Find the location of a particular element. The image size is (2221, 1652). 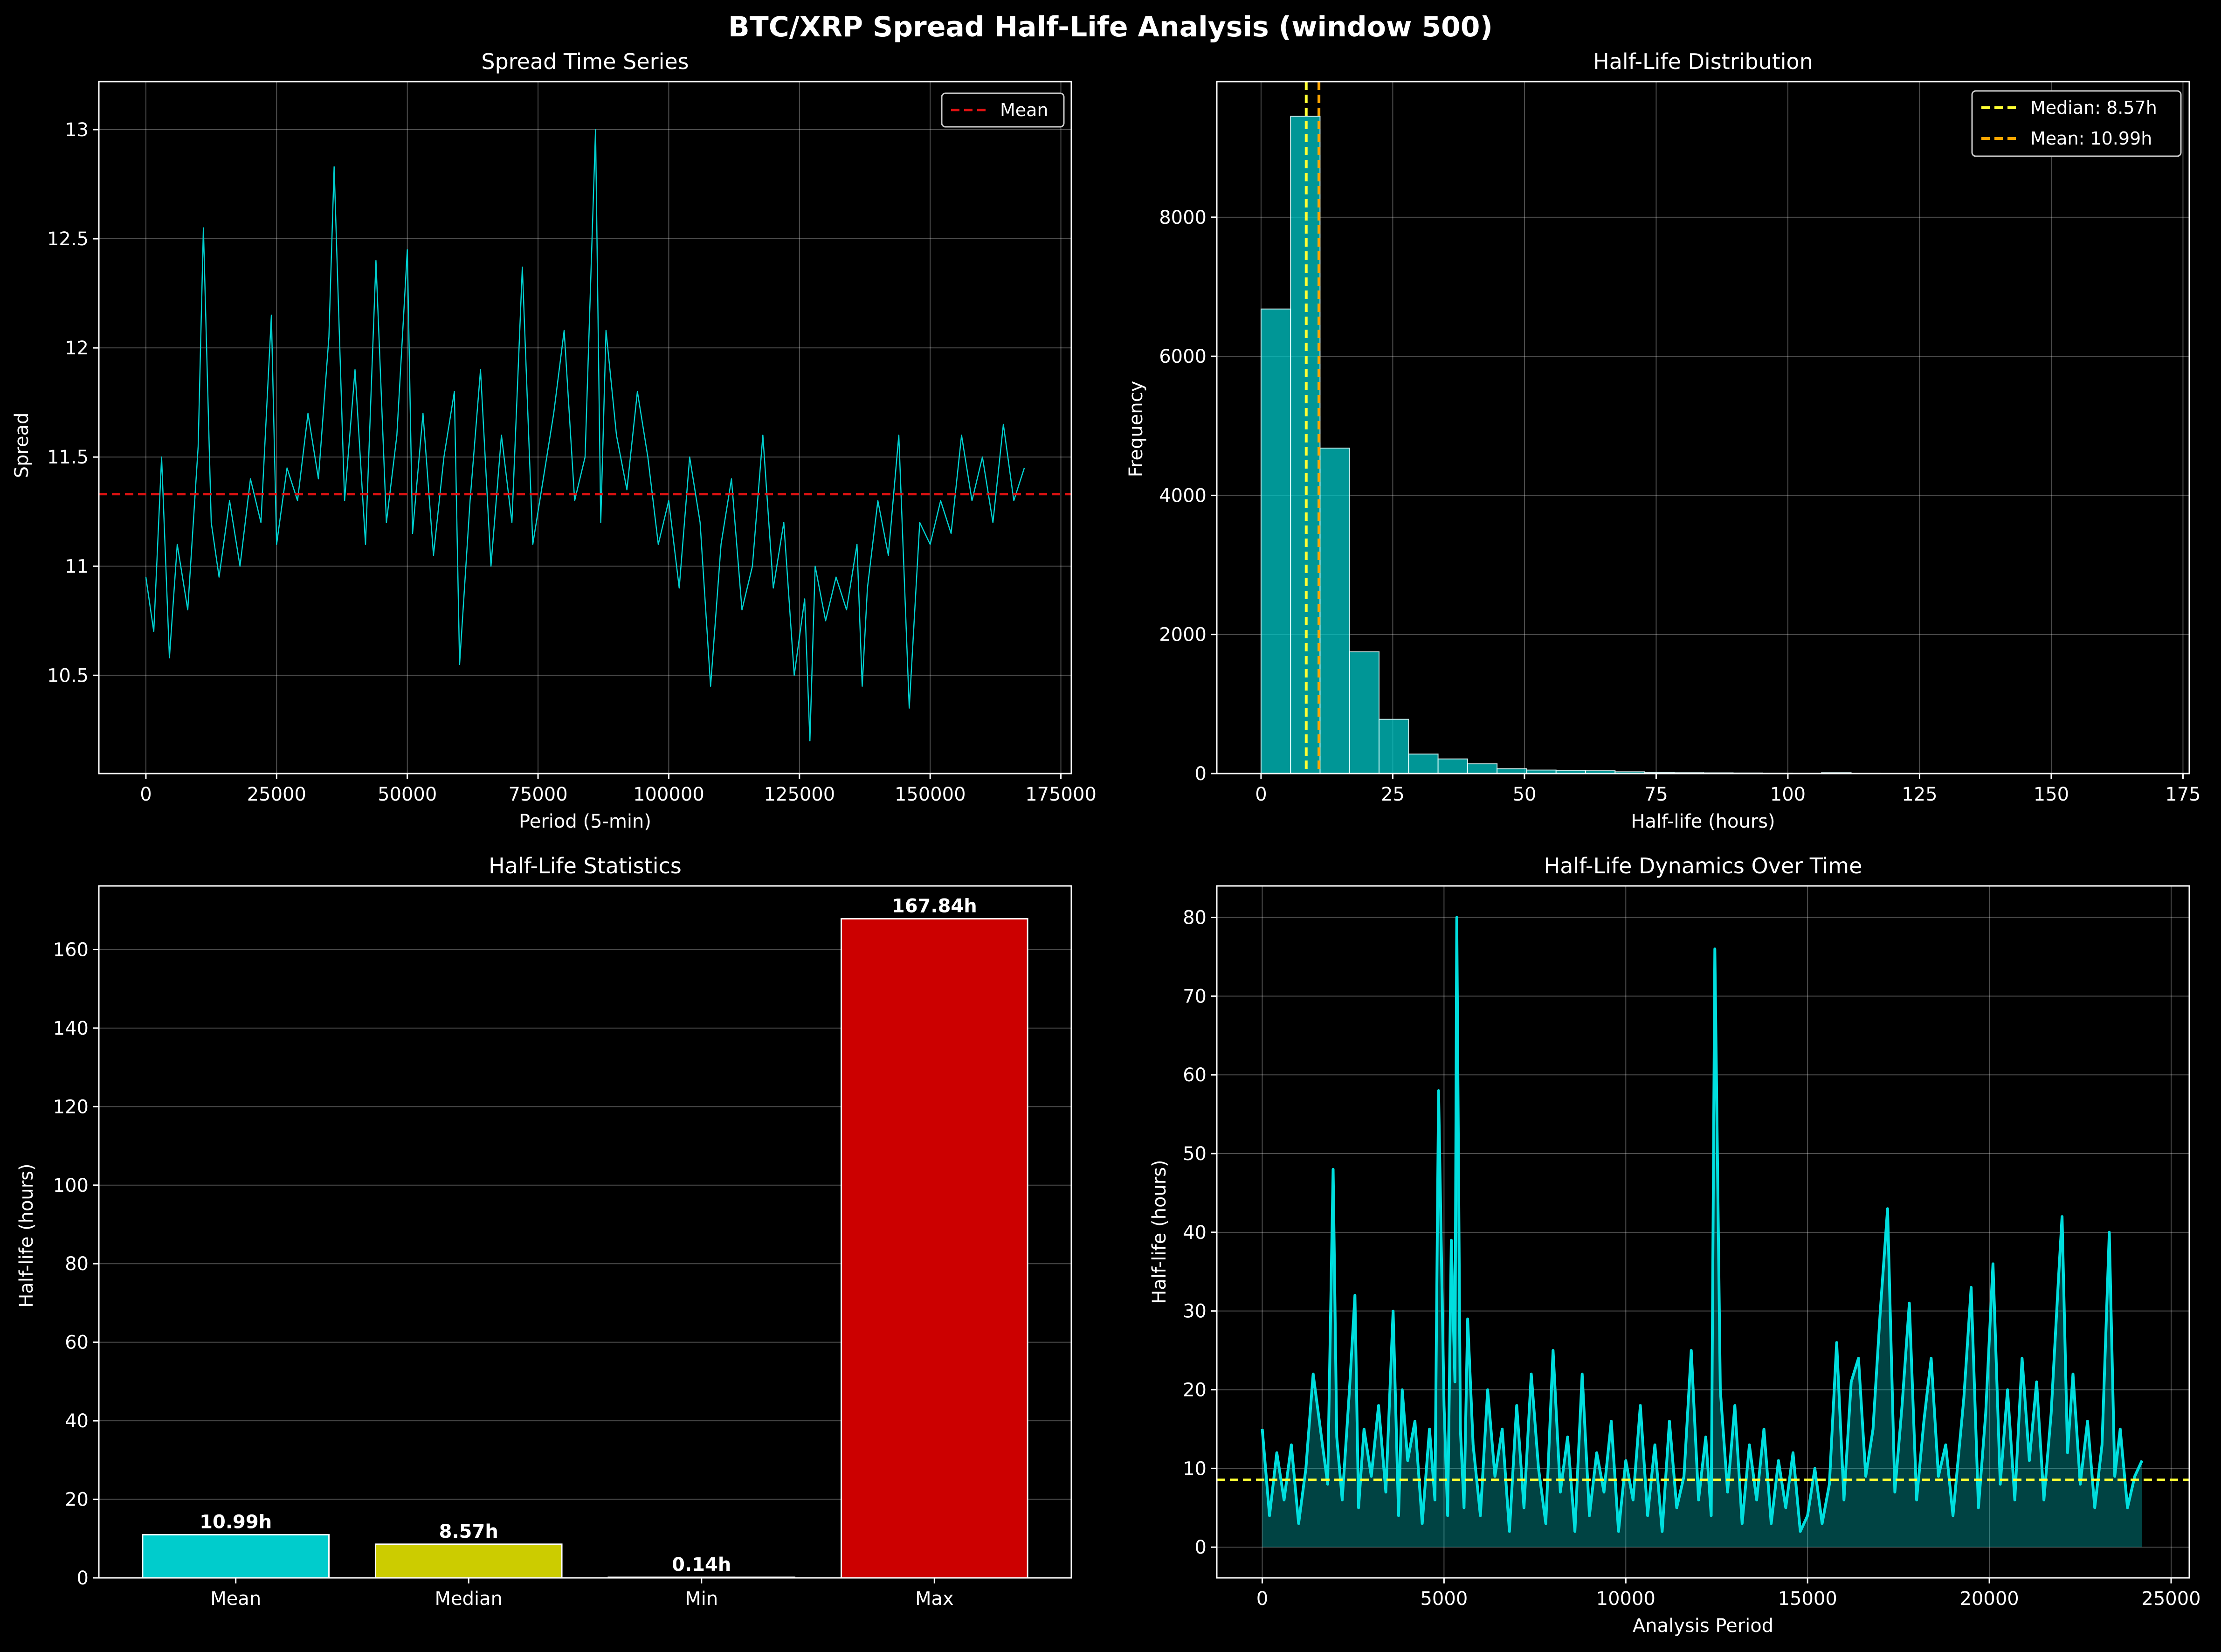

spread-legend: Mean is located at coordinates (1003, 110).